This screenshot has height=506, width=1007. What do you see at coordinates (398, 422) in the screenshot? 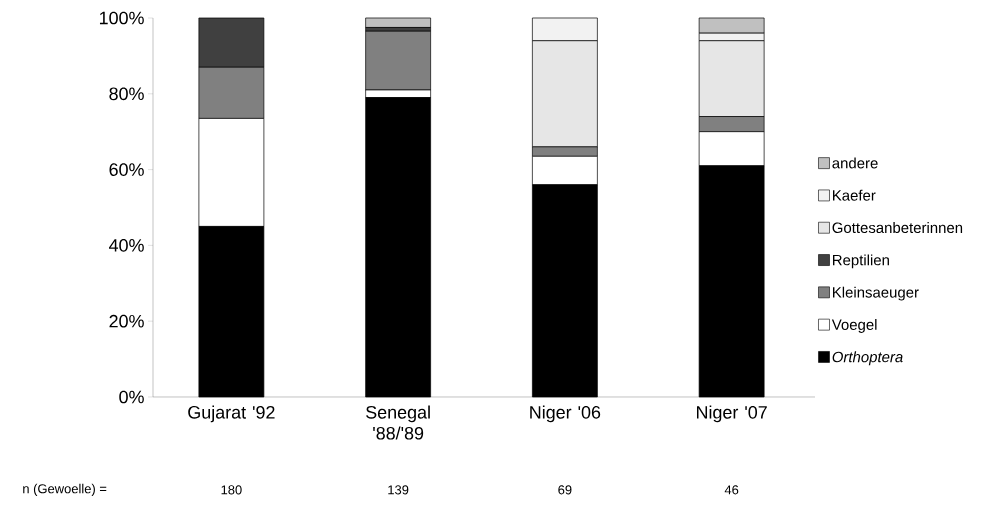
I see `x-tick-label: Senegal '88/'89` at bounding box center [398, 422].